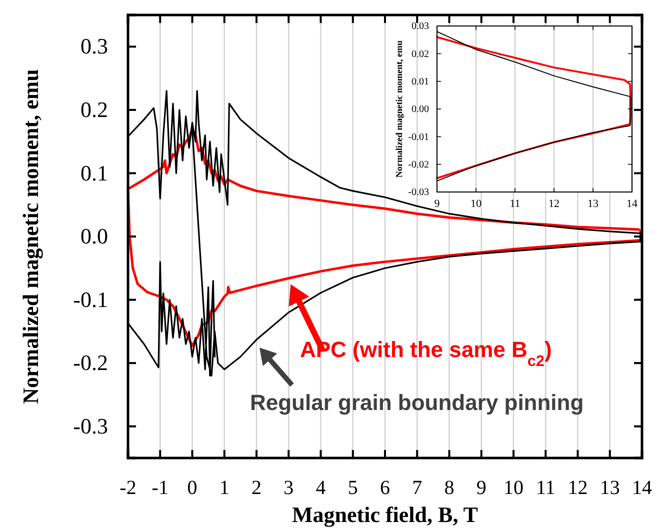 Image resolution: width=658 pixels, height=532 pixels. Describe the element at coordinates (385, 514) in the screenshot. I see `x-axis-title: Magnetic field, B, T` at that location.